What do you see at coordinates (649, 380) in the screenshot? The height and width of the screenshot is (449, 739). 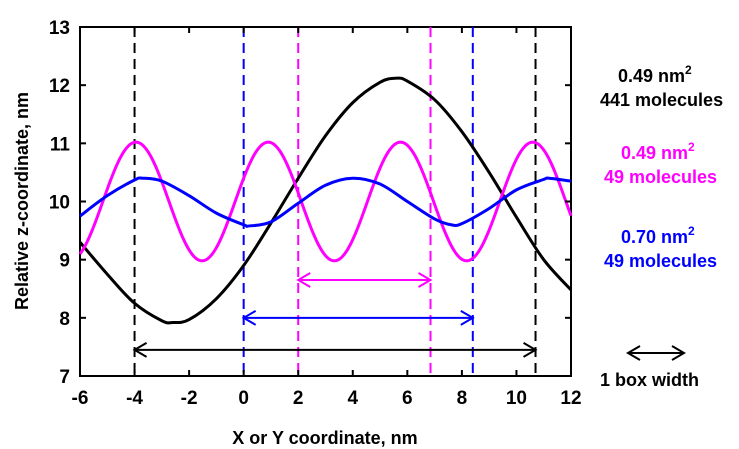 I see `box-width-key-label: 1 box width` at bounding box center [649, 380].